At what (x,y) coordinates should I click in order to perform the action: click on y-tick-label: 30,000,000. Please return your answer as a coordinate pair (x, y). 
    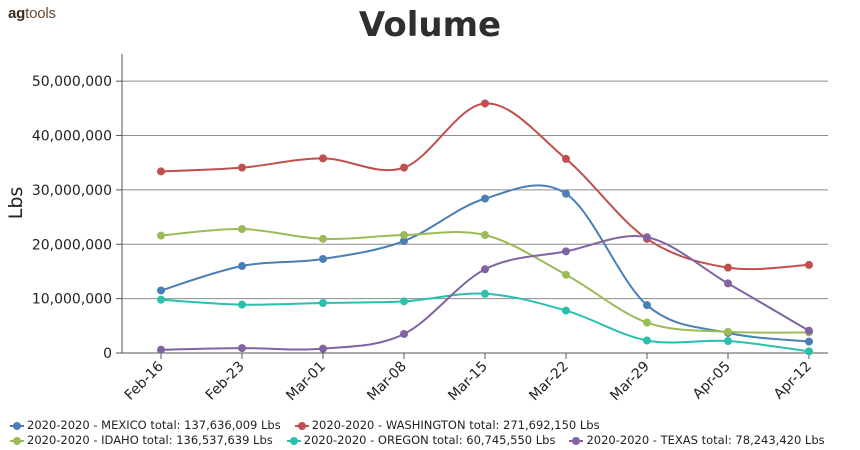
    Looking at the image, I should click on (72, 191).